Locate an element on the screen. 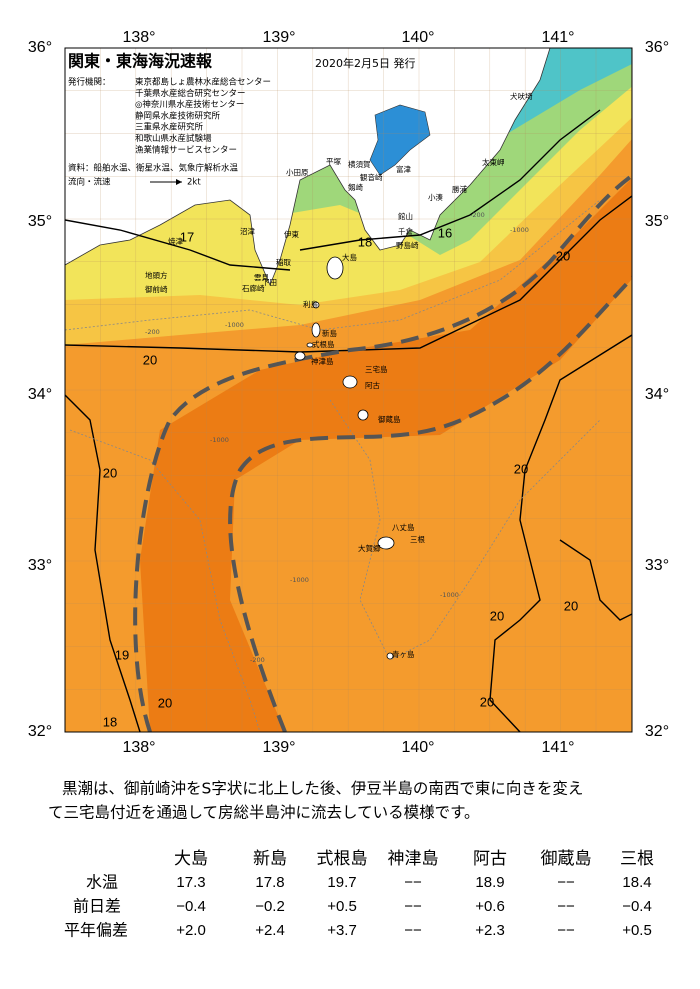 This screenshot has height=989, width=700. row-label: 平年偏差 is located at coordinates (96, 930).